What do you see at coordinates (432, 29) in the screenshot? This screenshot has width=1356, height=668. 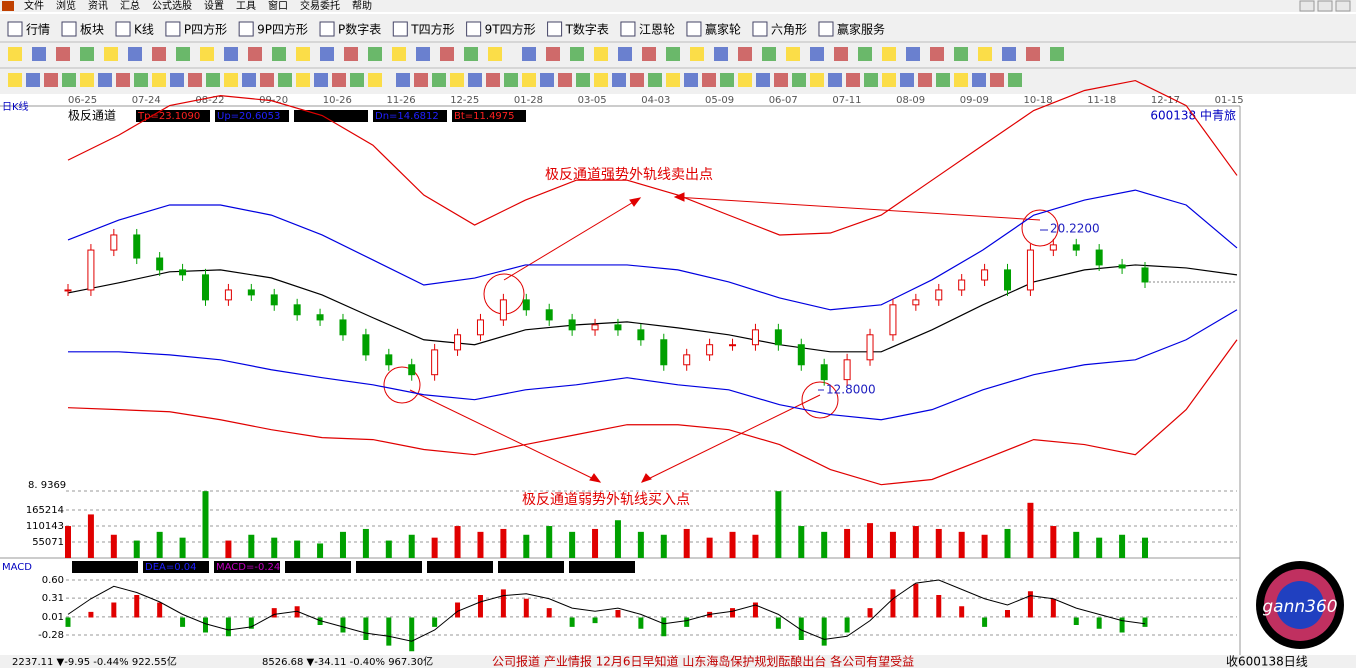 I see `tool-label: T四方形` at bounding box center [432, 29].